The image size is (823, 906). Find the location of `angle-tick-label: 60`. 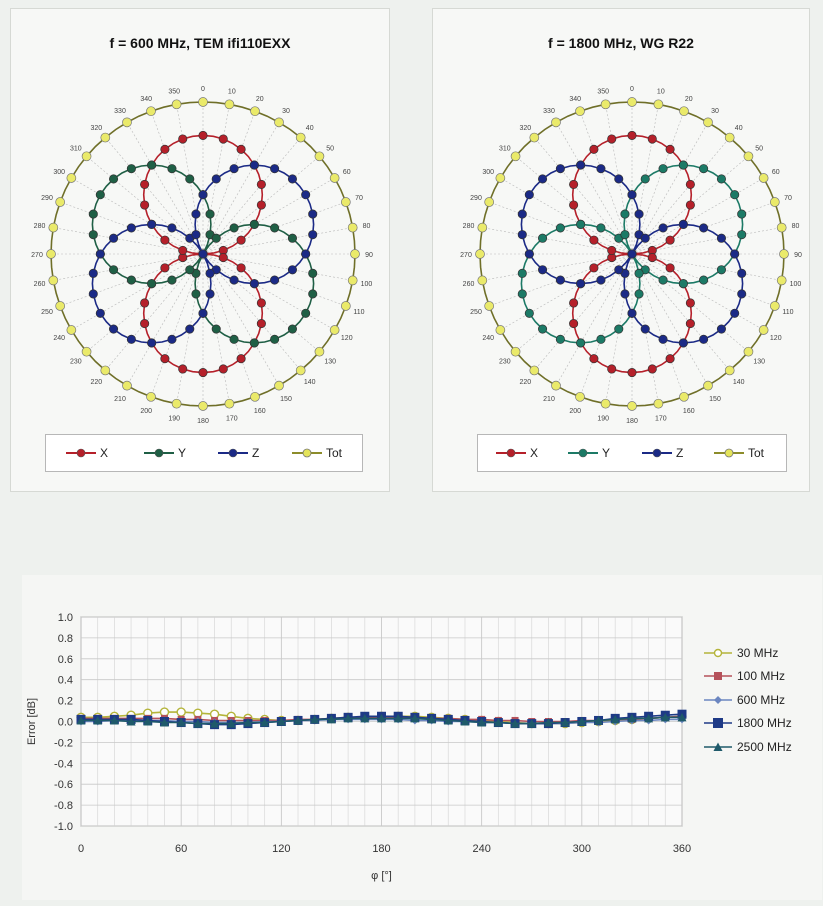

angle-tick-label: 60 is located at coordinates (776, 172).